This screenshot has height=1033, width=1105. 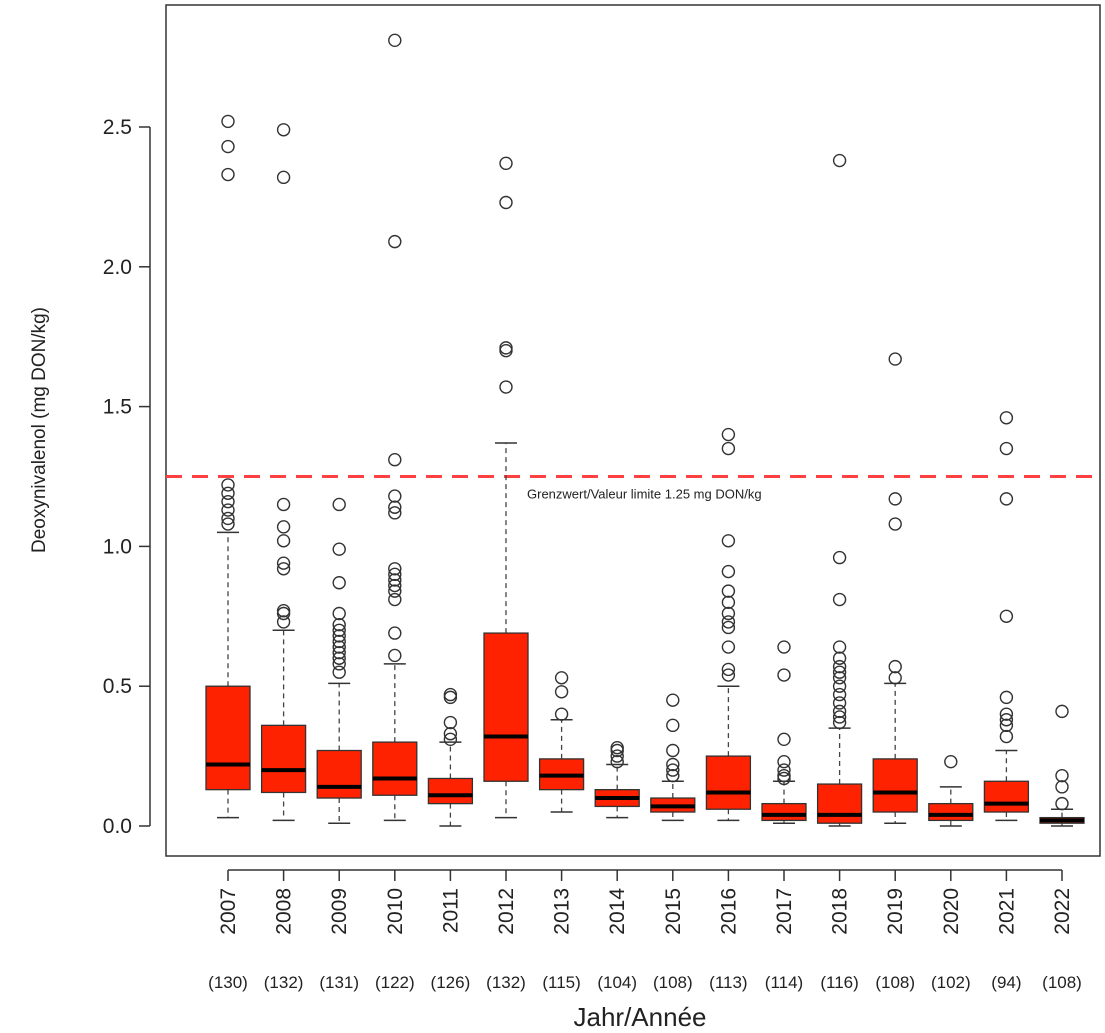 What do you see at coordinates (673, 911) in the screenshot?
I see `x-tick-label-year: 2015` at bounding box center [673, 911].